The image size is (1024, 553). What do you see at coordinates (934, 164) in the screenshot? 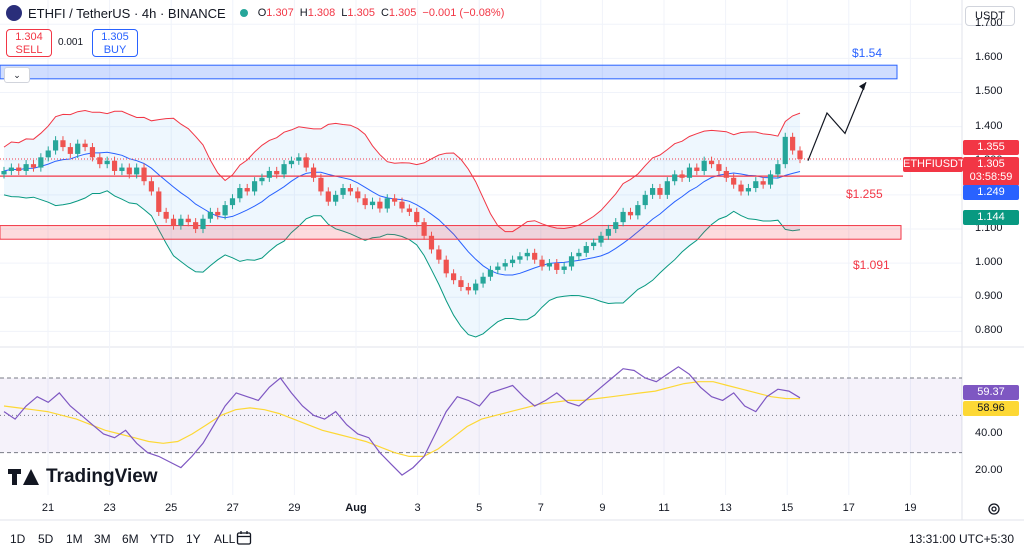
I see `symbol-tag: ETHFIUSDT` at bounding box center [934, 164].